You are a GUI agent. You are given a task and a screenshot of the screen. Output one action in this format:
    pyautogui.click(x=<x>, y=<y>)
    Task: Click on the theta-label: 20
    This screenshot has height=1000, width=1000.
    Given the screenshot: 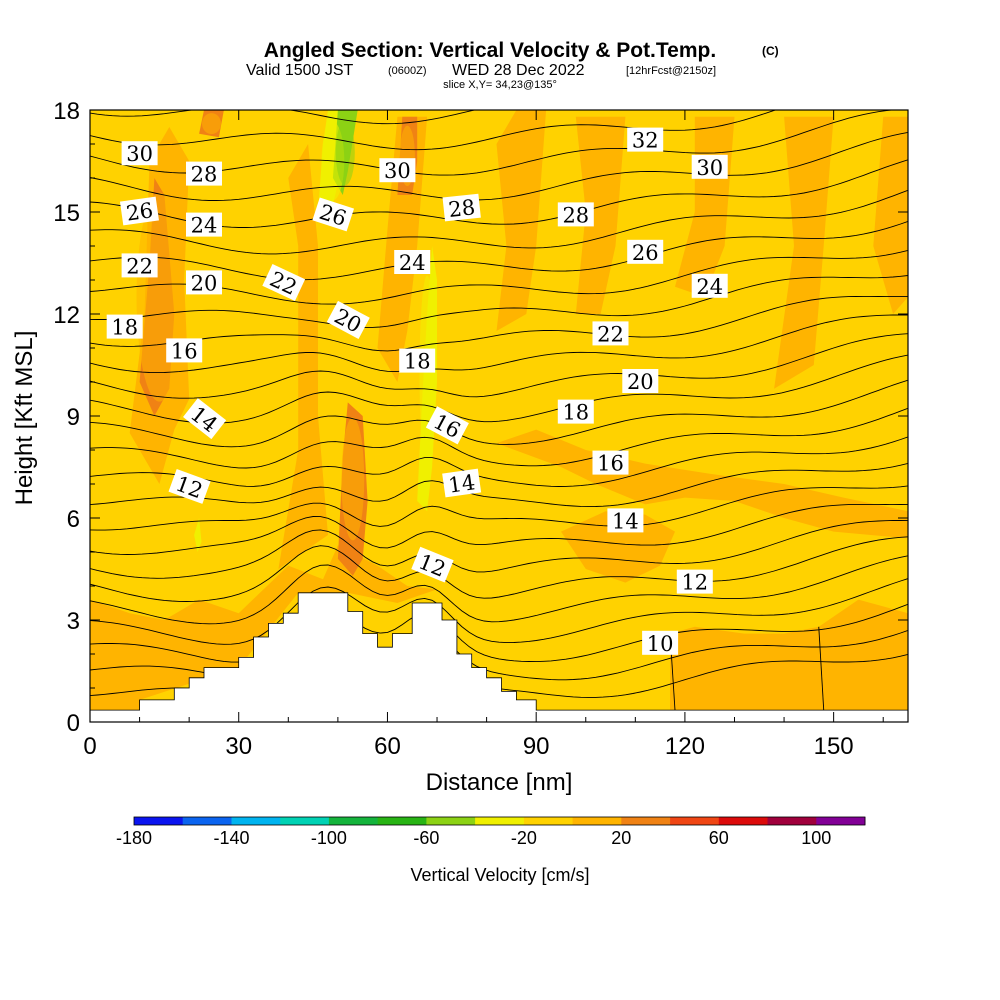 What is the action you would take?
    pyautogui.click(x=640, y=381)
    